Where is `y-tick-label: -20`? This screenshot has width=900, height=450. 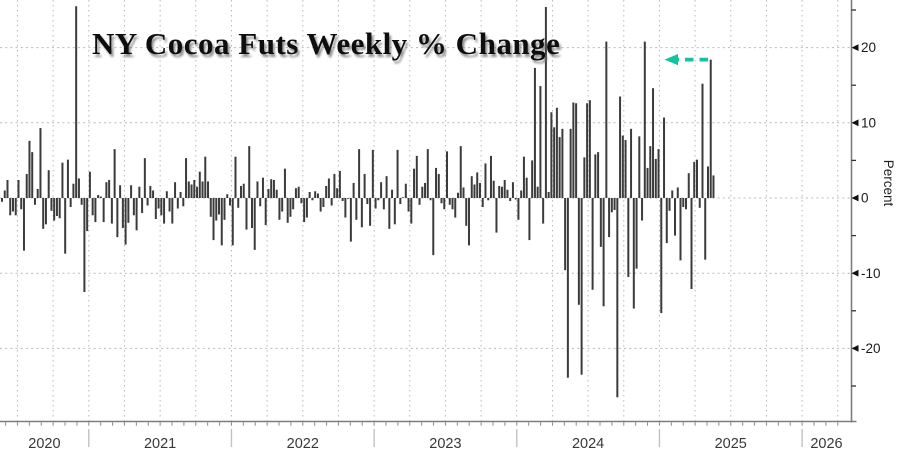
y-tick-label: -20 is located at coordinates (871, 348).